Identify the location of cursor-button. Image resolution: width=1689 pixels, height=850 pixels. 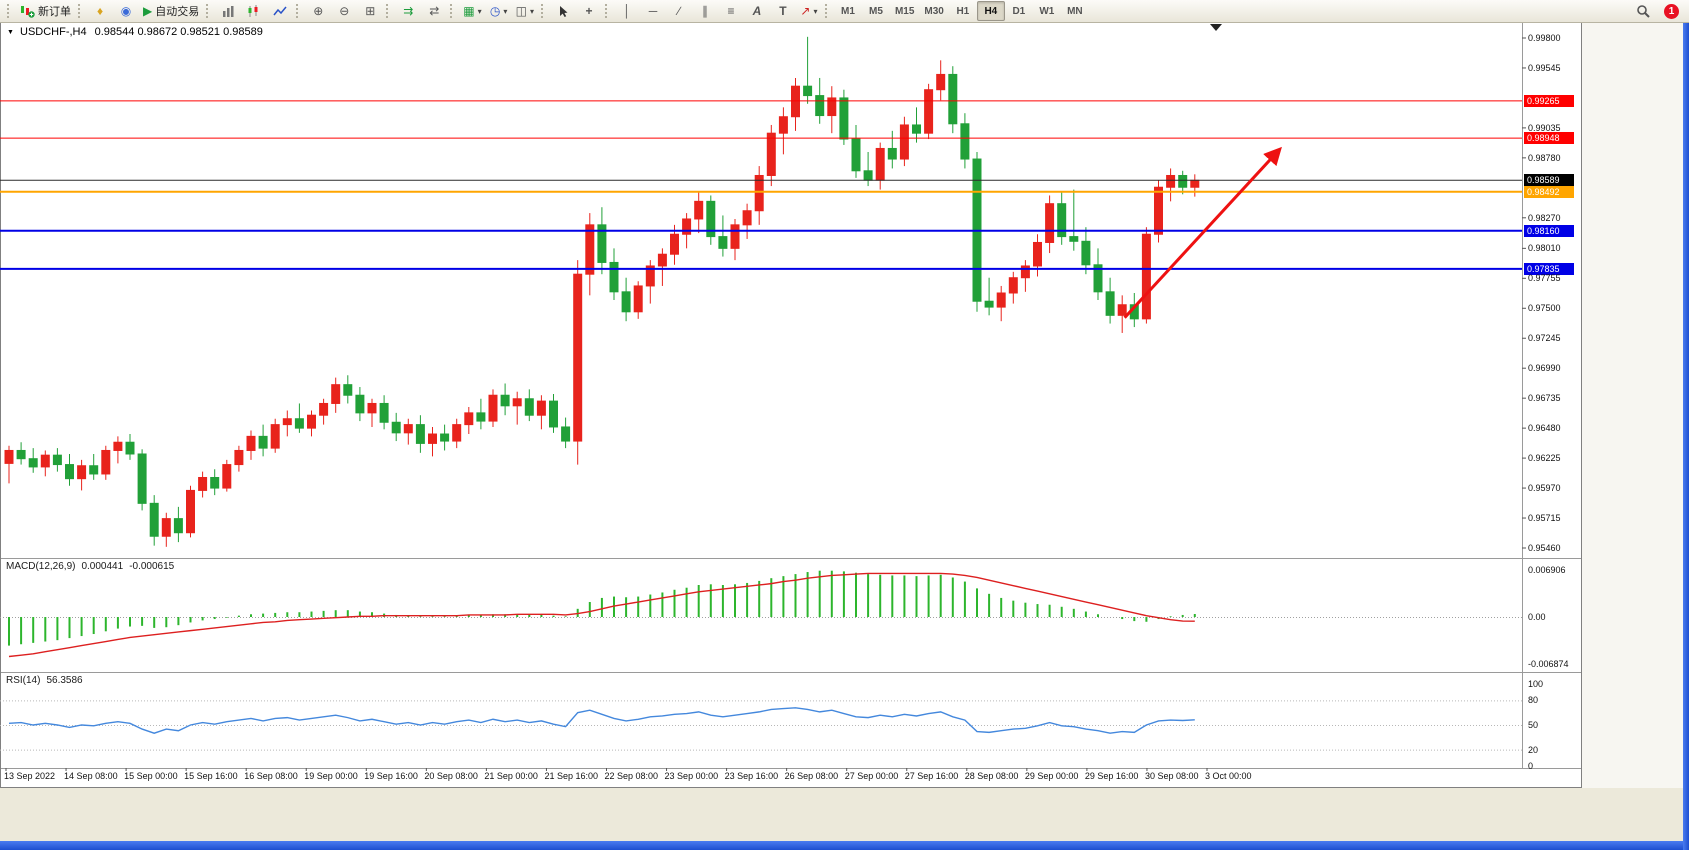
(563, 11).